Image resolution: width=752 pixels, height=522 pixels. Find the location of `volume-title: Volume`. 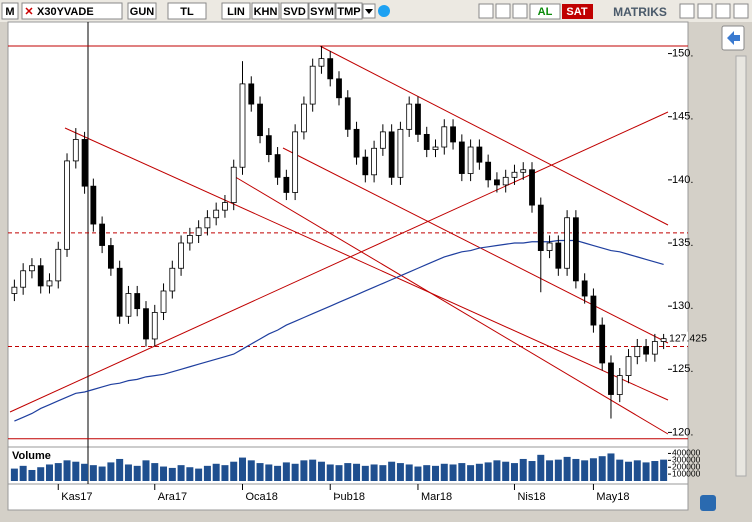

volume-title: Volume is located at coordinates (31, 456).